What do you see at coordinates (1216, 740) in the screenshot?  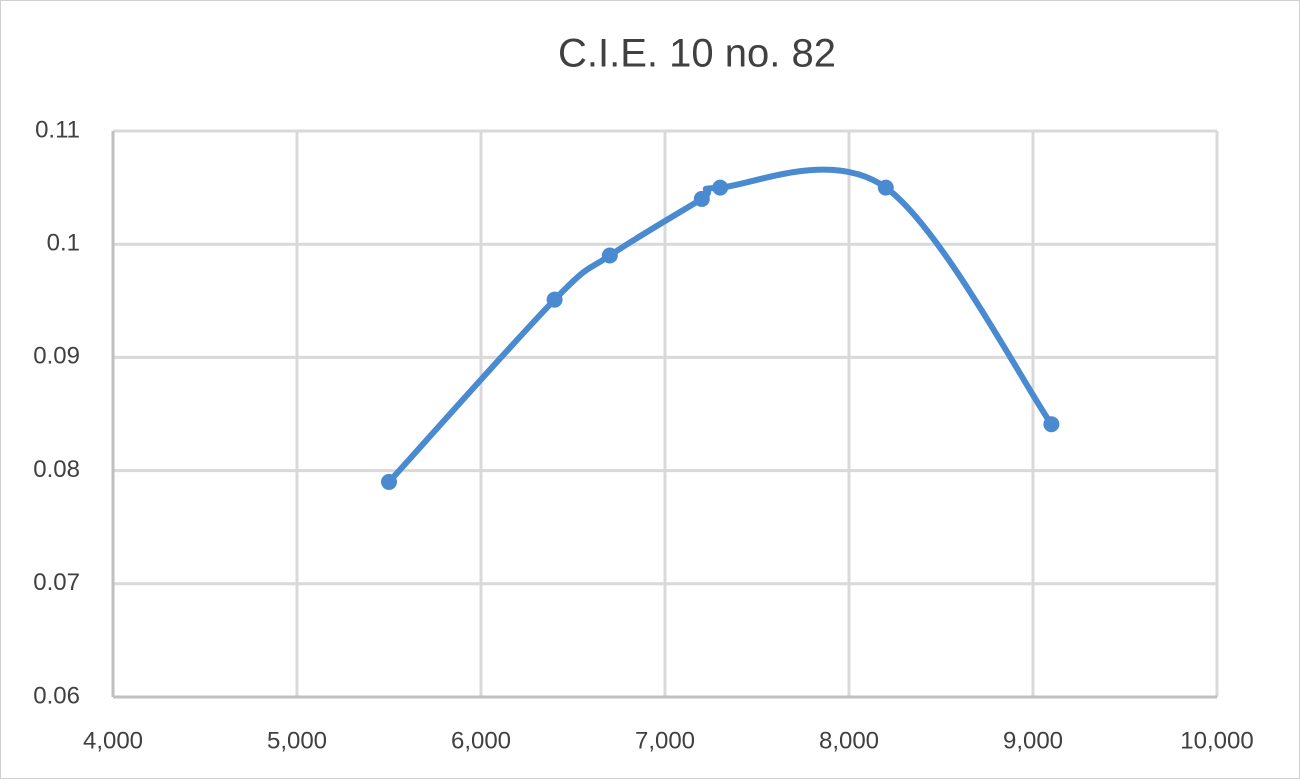 I see `x-tick-label: 10,000` at bounding box center [1216, 740].